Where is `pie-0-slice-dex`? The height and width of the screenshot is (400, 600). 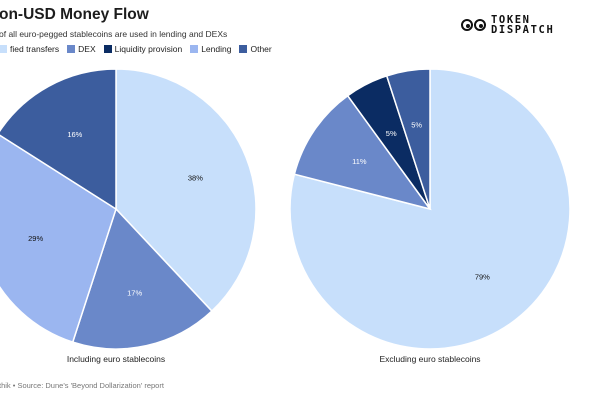
pie-0-slice-dex is located at coordinates (142, 278).